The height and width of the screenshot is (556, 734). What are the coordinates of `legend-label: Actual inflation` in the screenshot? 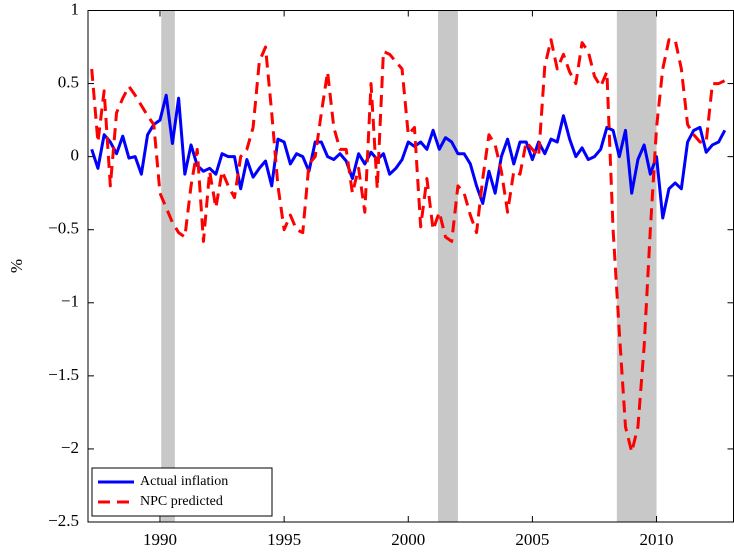 It's located at (184, 481).